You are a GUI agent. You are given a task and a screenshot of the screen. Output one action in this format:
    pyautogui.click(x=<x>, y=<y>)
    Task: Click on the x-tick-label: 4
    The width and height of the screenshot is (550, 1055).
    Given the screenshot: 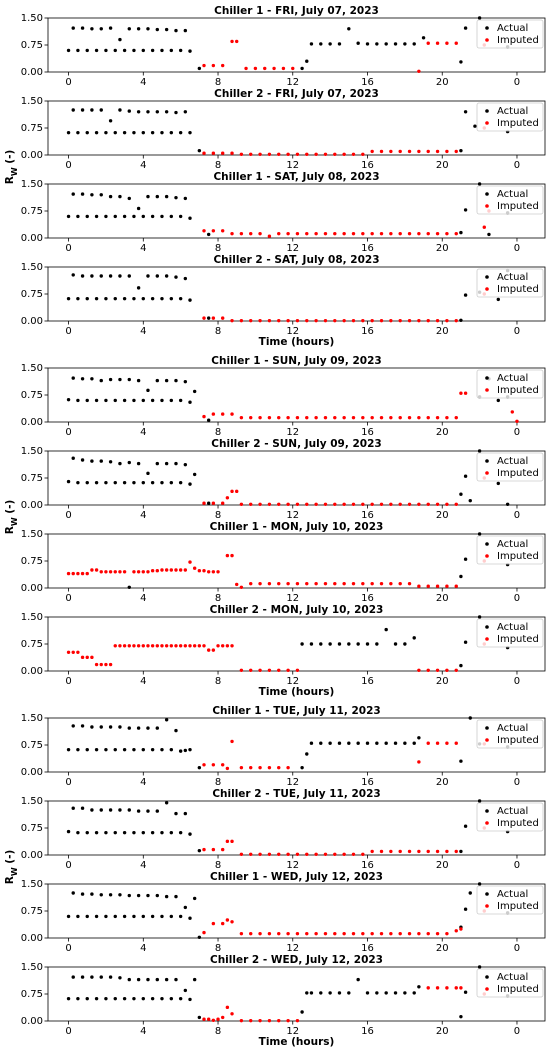 What is the action you would take?
    pyautogui.click(x=143, y=948)
    